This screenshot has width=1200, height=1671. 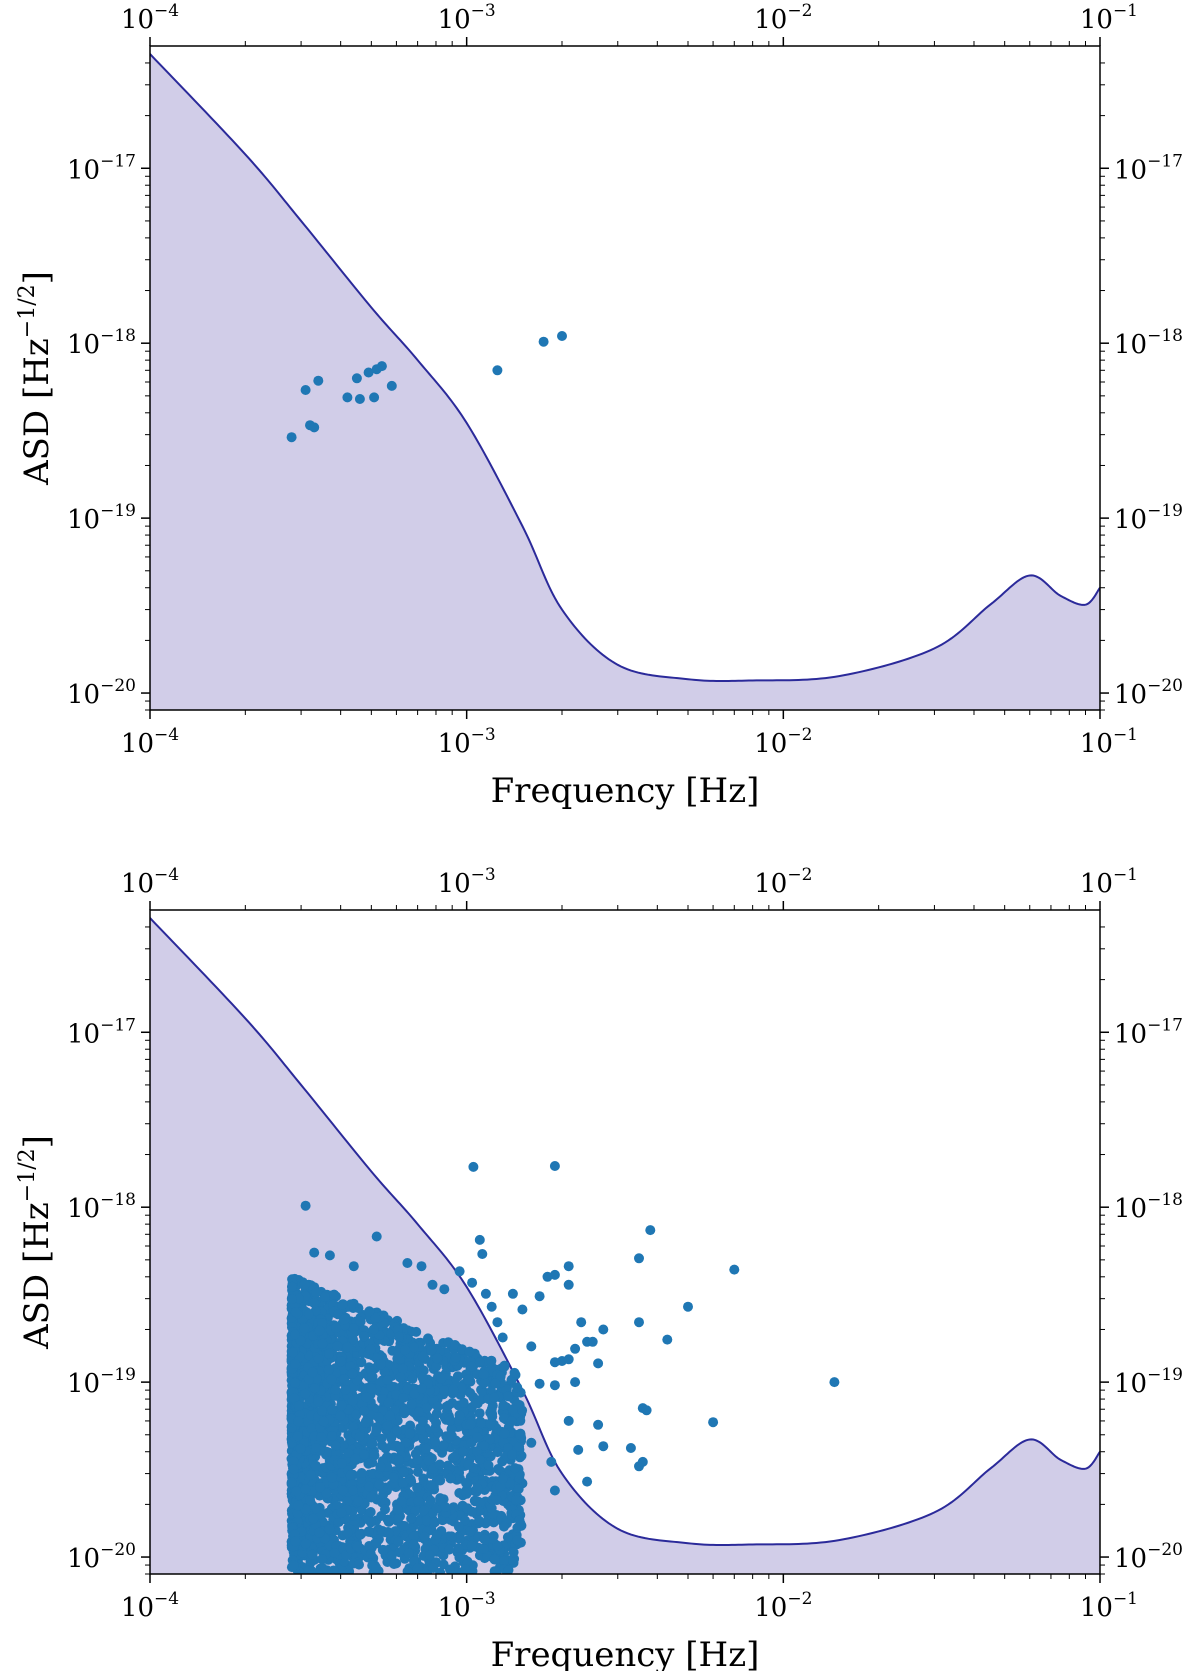 What do you see at coordinates (783, 882) in the screenshot?
I see `x-tick-label-top: 10⁻²` at bounding box center [783, 882].